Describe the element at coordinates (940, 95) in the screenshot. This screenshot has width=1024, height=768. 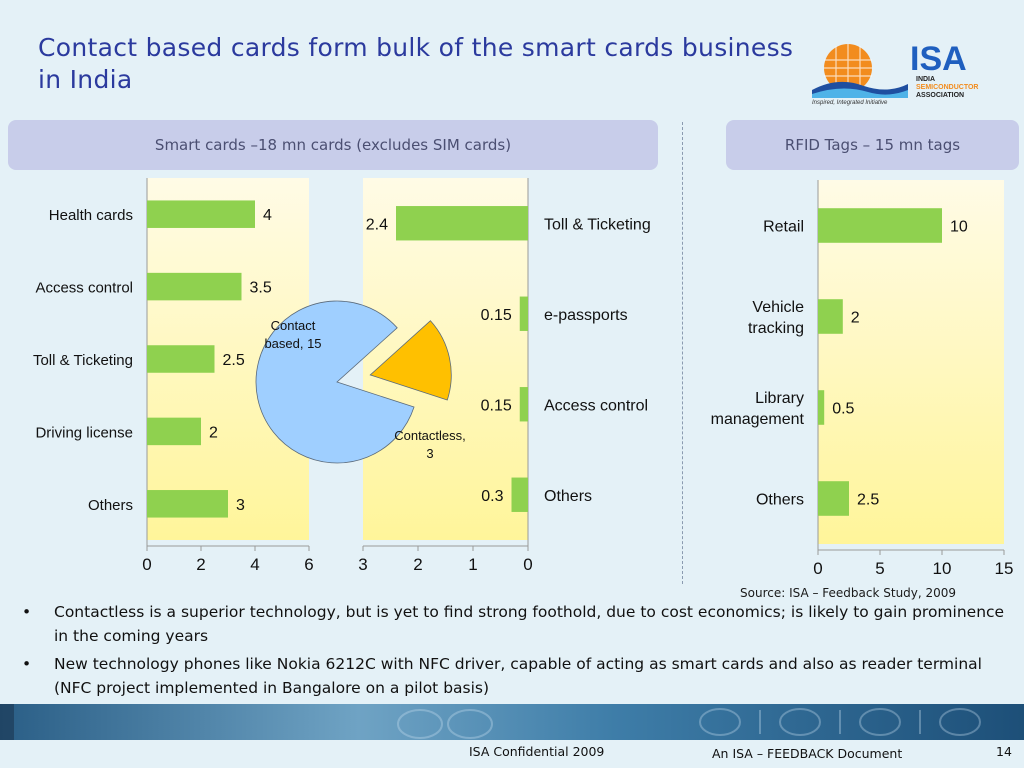
I see `logo-line3: ASSOCIATION` at that location.